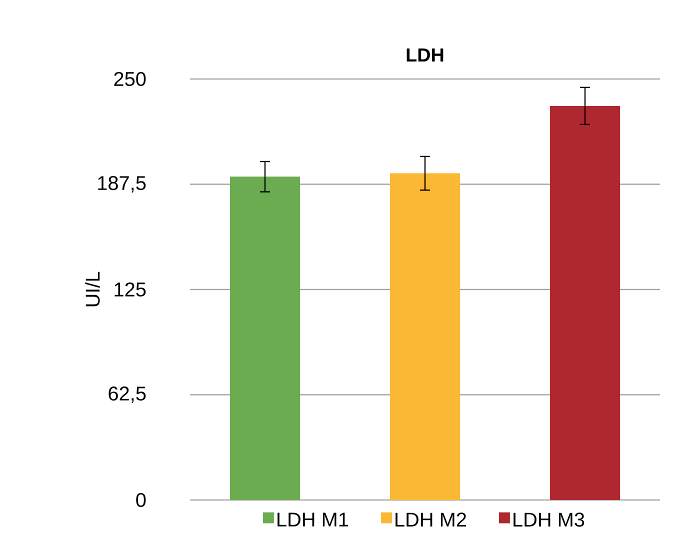  What do you see at coordinates (141, 500) in the screenshot?
I see `y-tick-label: 0` at bounding box center [141, 500].